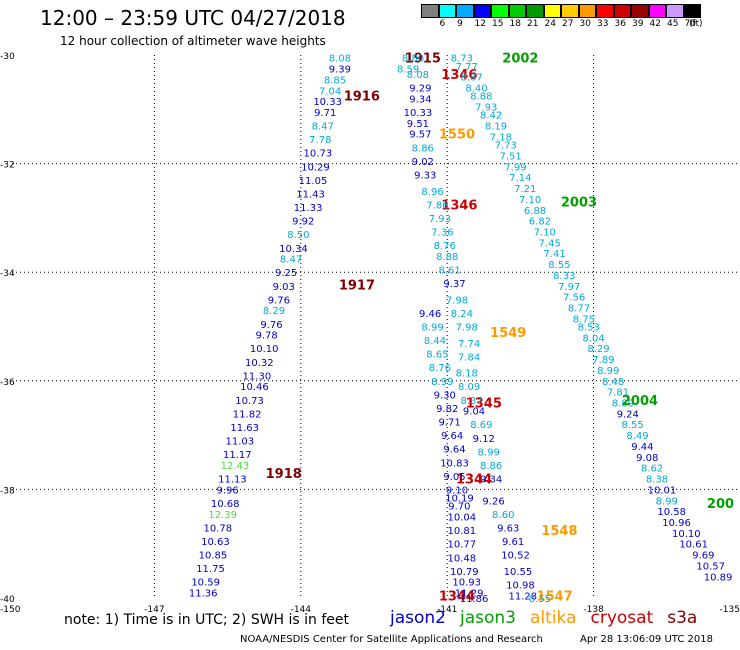 The image size is (740, 650). I want to click on wave-height-value: 7.99, so click(515, 167).